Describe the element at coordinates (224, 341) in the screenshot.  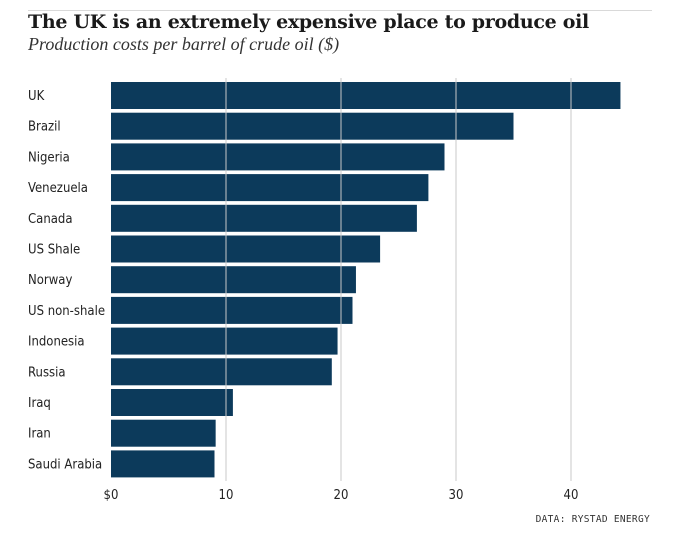
I see `bar-indonesia` at that location.